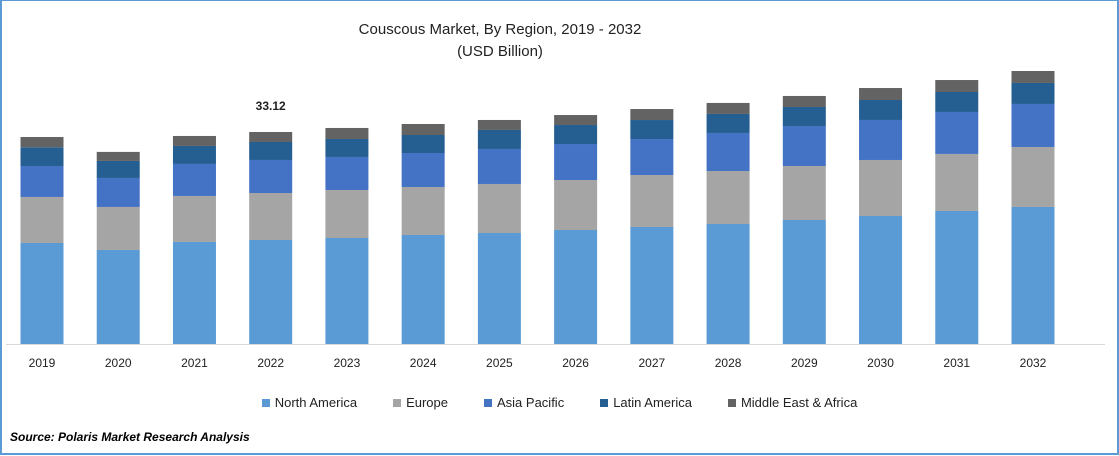 This screenshot has height=456, width=1119. I want to click on bar-segment-latin-america-2030, so click(881, 109).